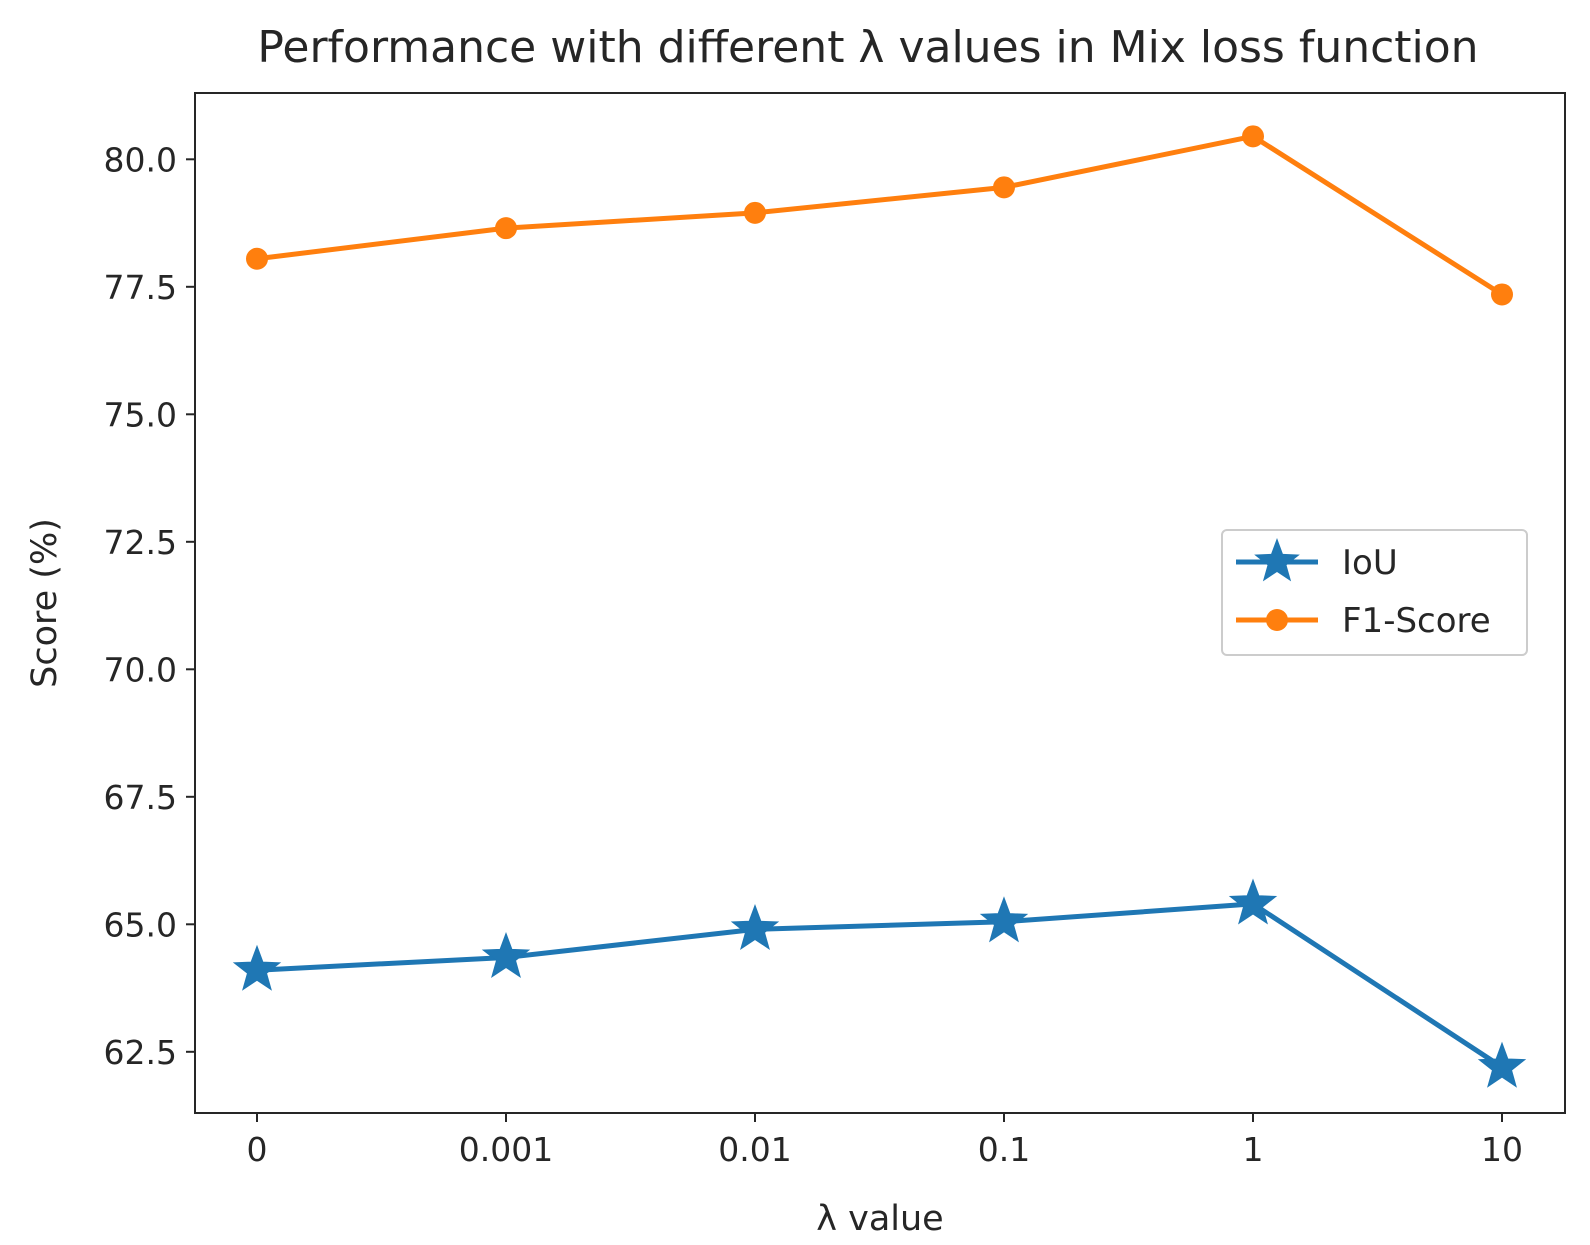  What do you see at coordinates (140, 669) in the screenshot?
I see `y-tick-label: 70.0` at bounding box center [140, 669].